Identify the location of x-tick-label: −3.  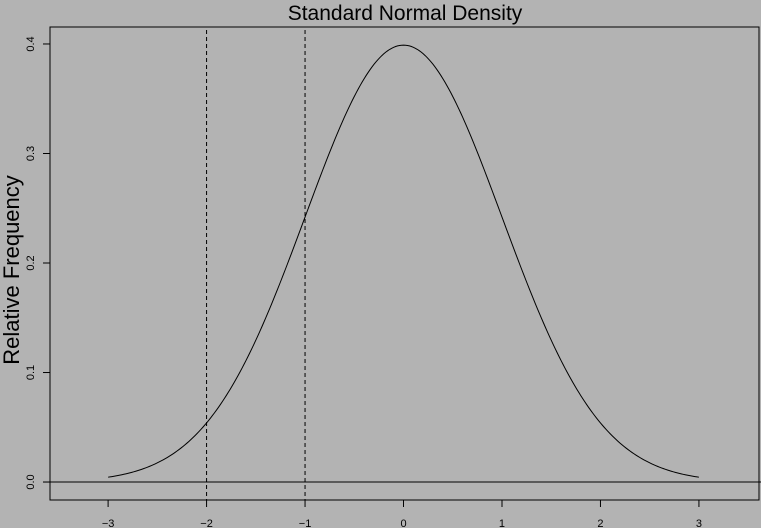
(108, 523).